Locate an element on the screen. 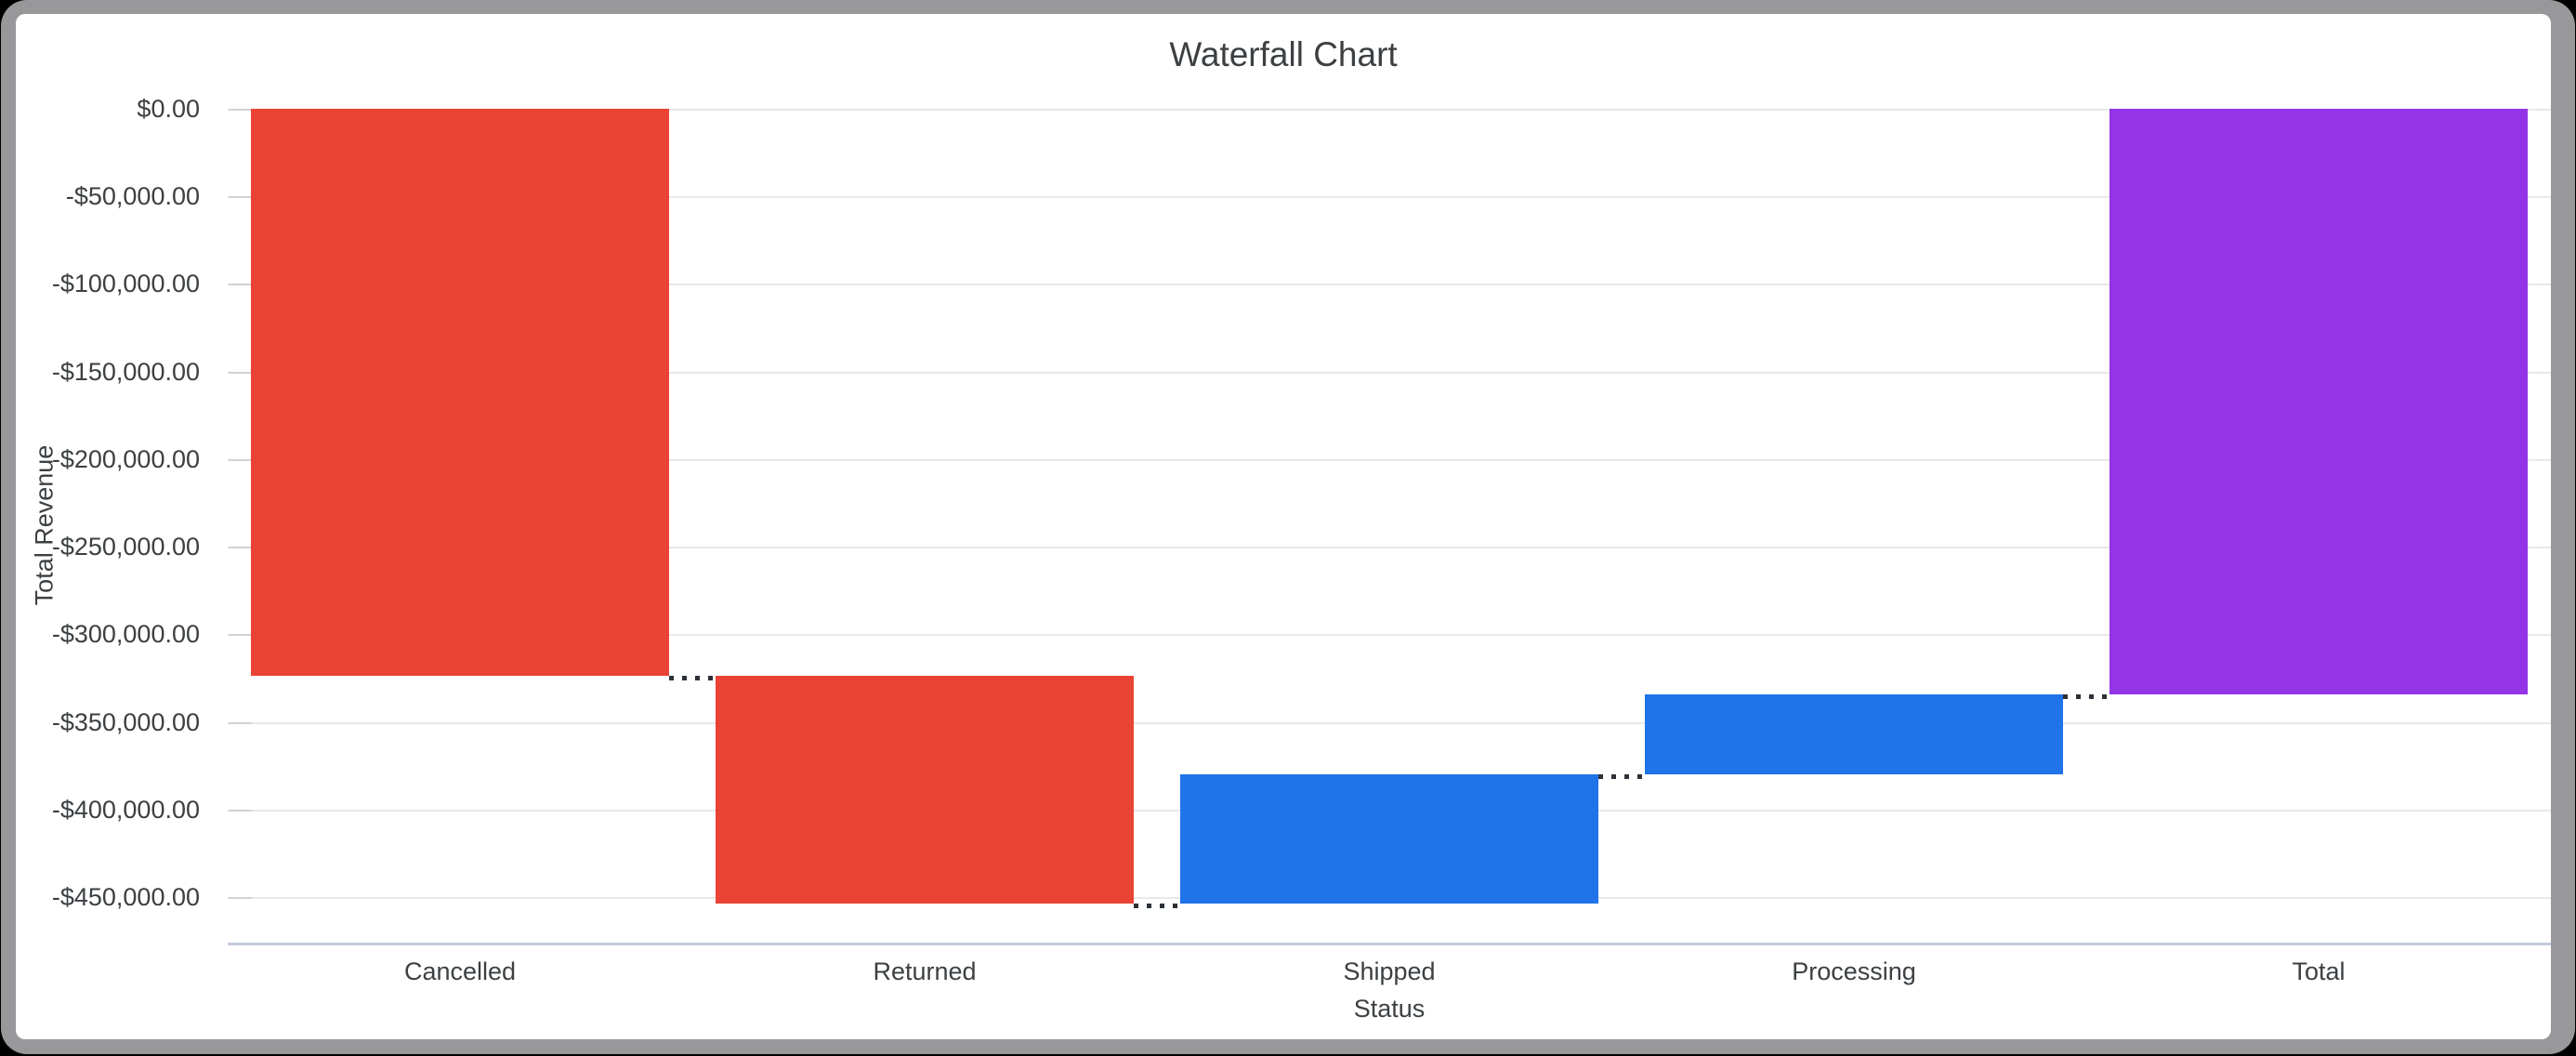 The height and width of the screenshot is (1056, 2576). bar-processing is located at coordinates (1854, 734).